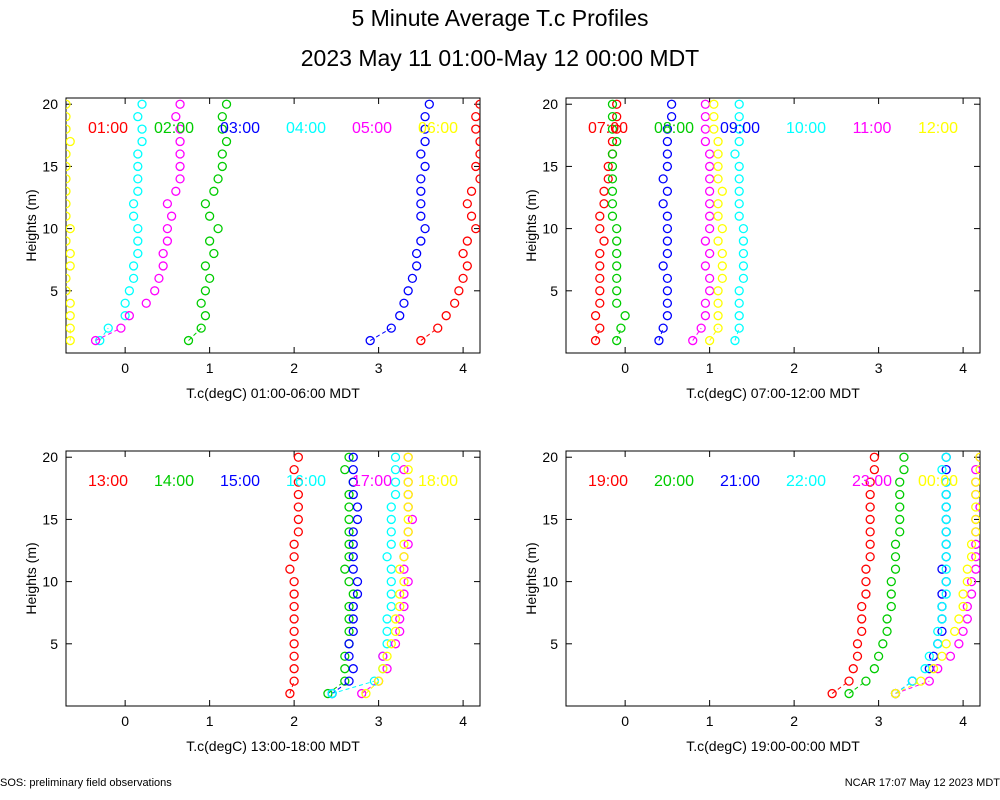 The width and height of the screenshot is (1000, 800). Describe the element at coordinates (674, 128) in the screenshot. I see `legend-label: 08:00` at that location.